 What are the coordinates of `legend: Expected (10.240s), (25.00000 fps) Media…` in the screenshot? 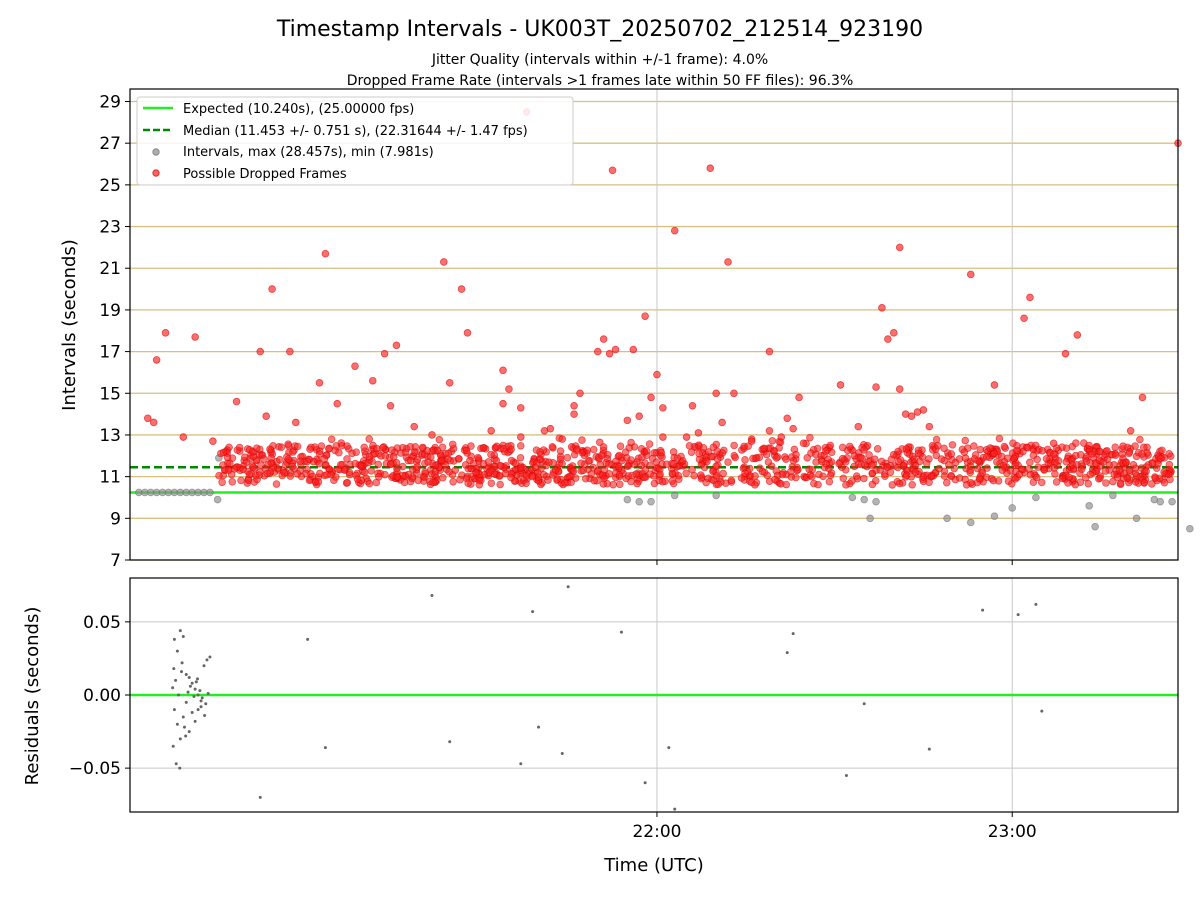 It's located at (355, 141).